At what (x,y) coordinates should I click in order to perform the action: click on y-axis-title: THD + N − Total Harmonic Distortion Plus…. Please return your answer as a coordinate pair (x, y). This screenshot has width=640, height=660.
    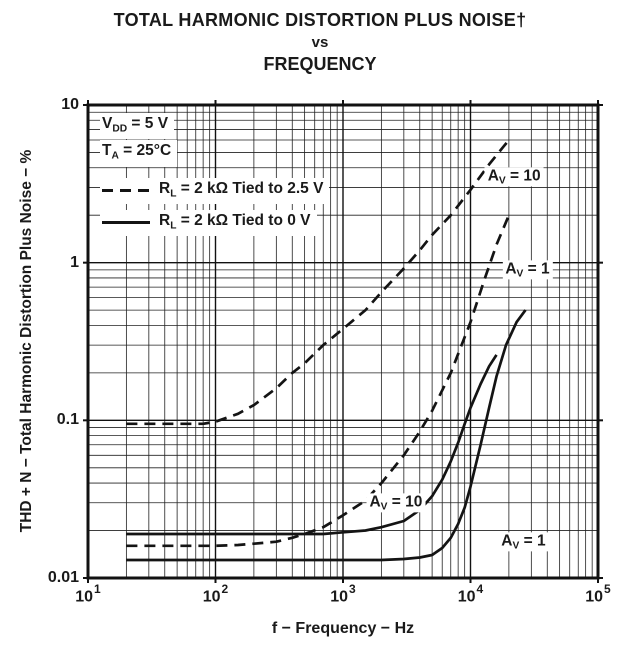
    Looking at the image, I should click on (26, 341).